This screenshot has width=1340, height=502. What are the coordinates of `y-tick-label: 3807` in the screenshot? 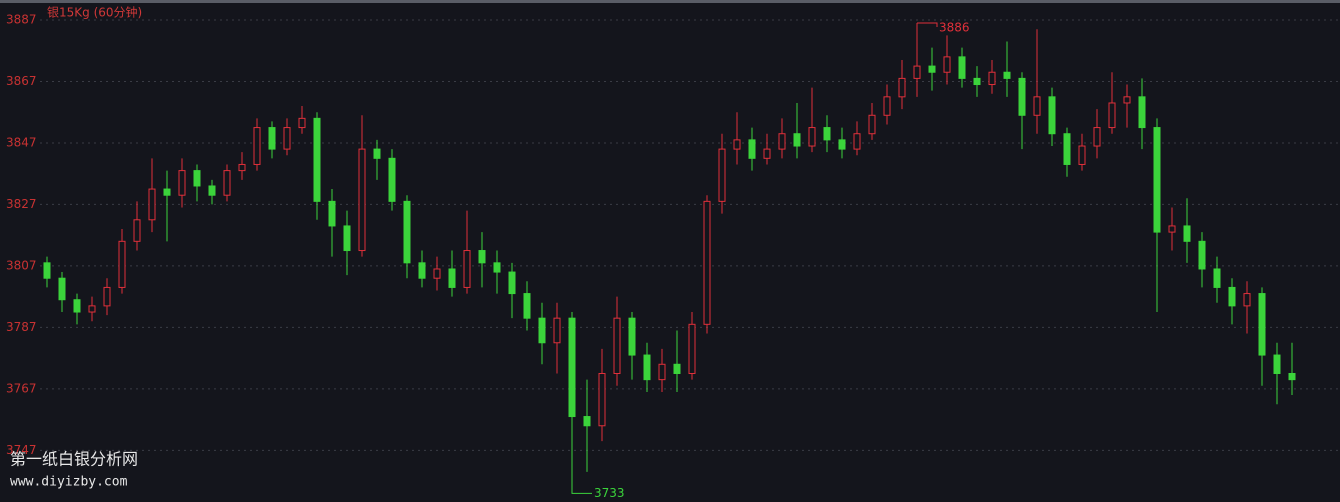 It's located at (21, 265).